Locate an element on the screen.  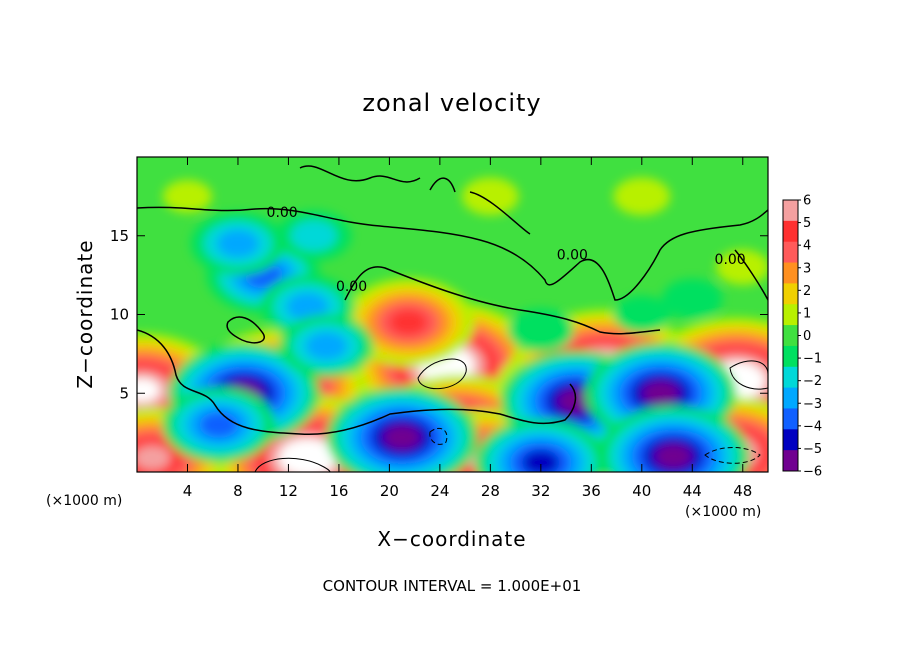
x-tick-label: 16 is located at coordinates (338, 491).